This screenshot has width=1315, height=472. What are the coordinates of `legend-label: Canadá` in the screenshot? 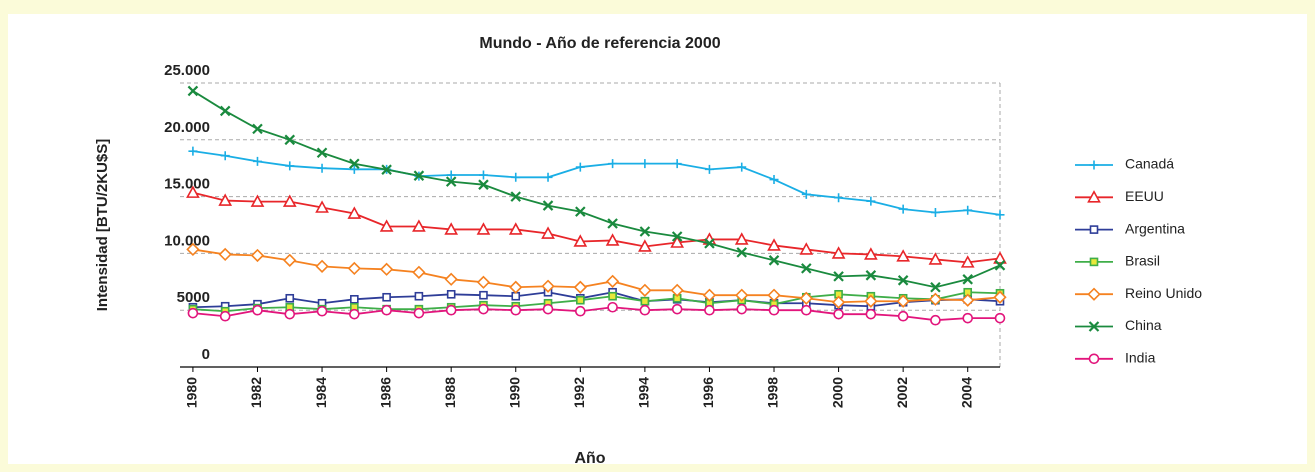 It's located at (1149, 164).